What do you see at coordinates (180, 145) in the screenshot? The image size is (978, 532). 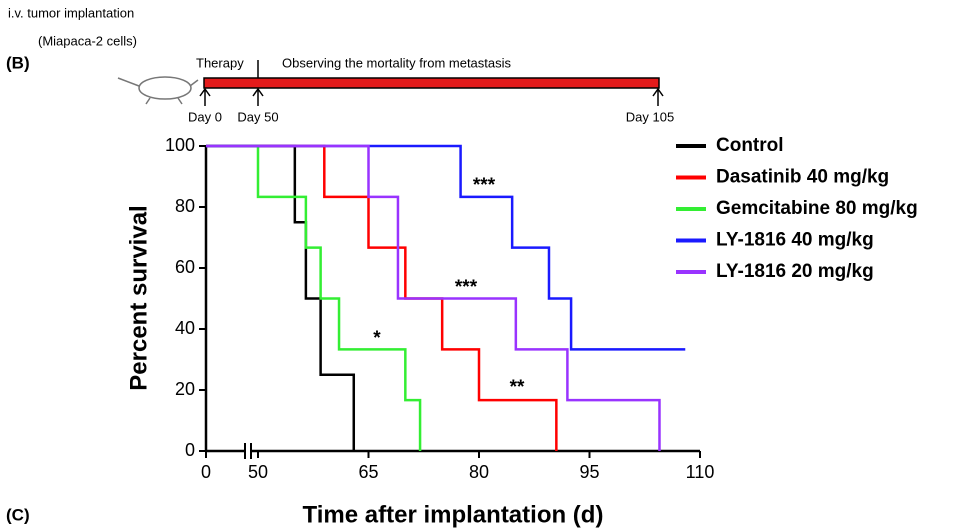 I see `y-tick-label: 100` at bounding box center [180, 145].